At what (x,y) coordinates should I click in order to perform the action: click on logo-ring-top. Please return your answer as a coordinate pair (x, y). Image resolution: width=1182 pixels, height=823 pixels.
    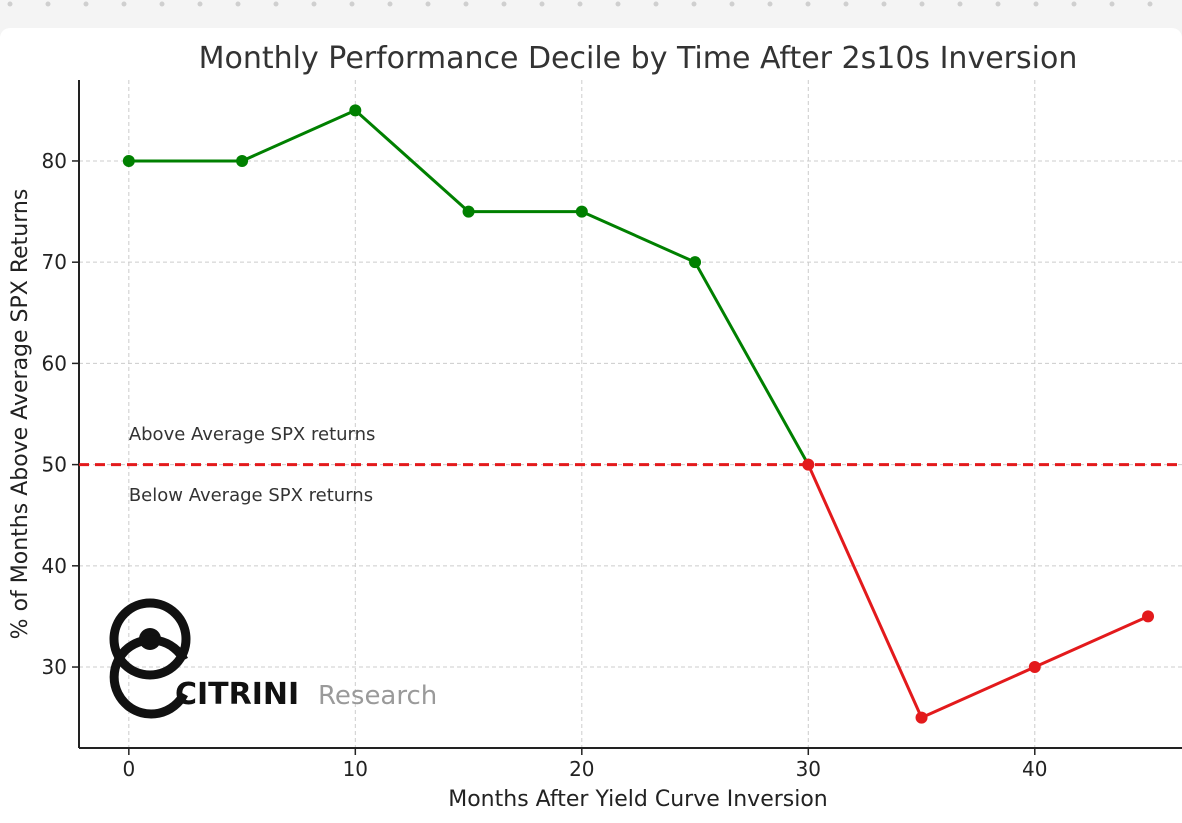
    Looking at the image, I should click on (150, 639).